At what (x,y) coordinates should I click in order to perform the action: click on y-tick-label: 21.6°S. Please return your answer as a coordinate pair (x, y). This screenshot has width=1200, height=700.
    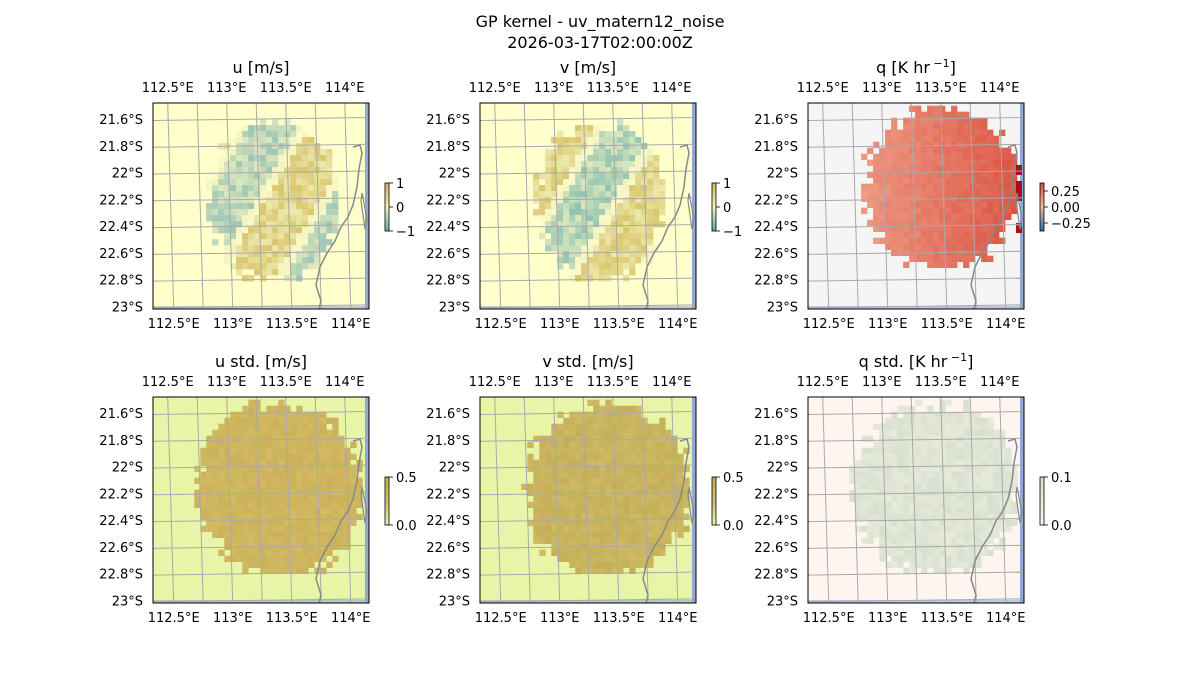
    Looking at the image, I should click on (776, 120).